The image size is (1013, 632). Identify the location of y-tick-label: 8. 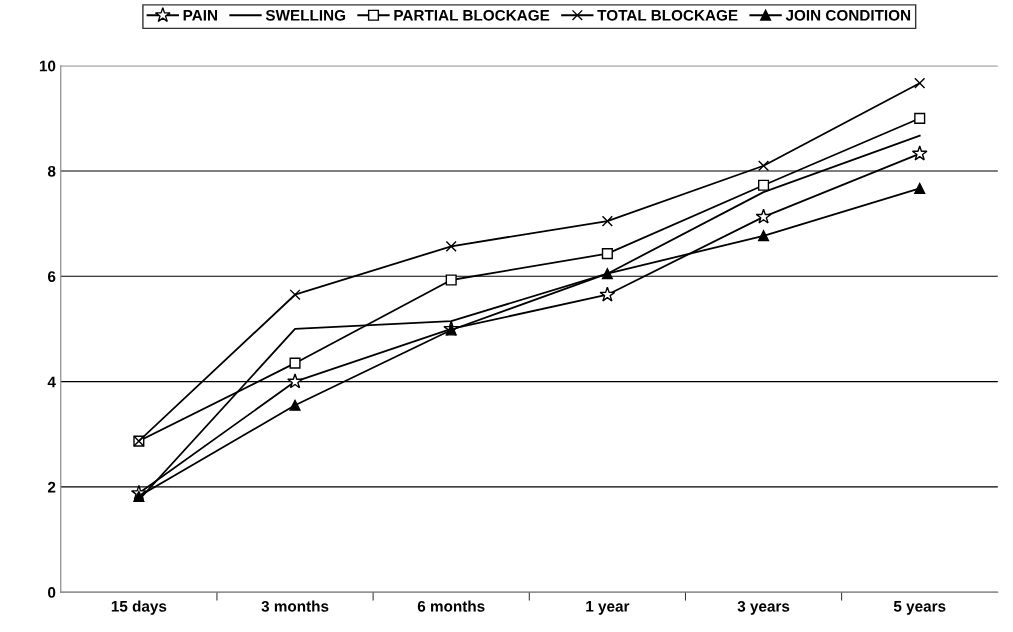
(51, 171).